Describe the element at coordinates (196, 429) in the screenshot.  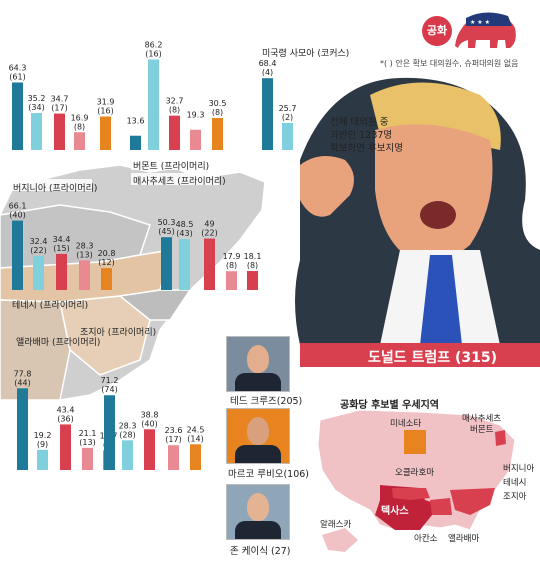
I see `bar-value-label: 24.5` at that location.